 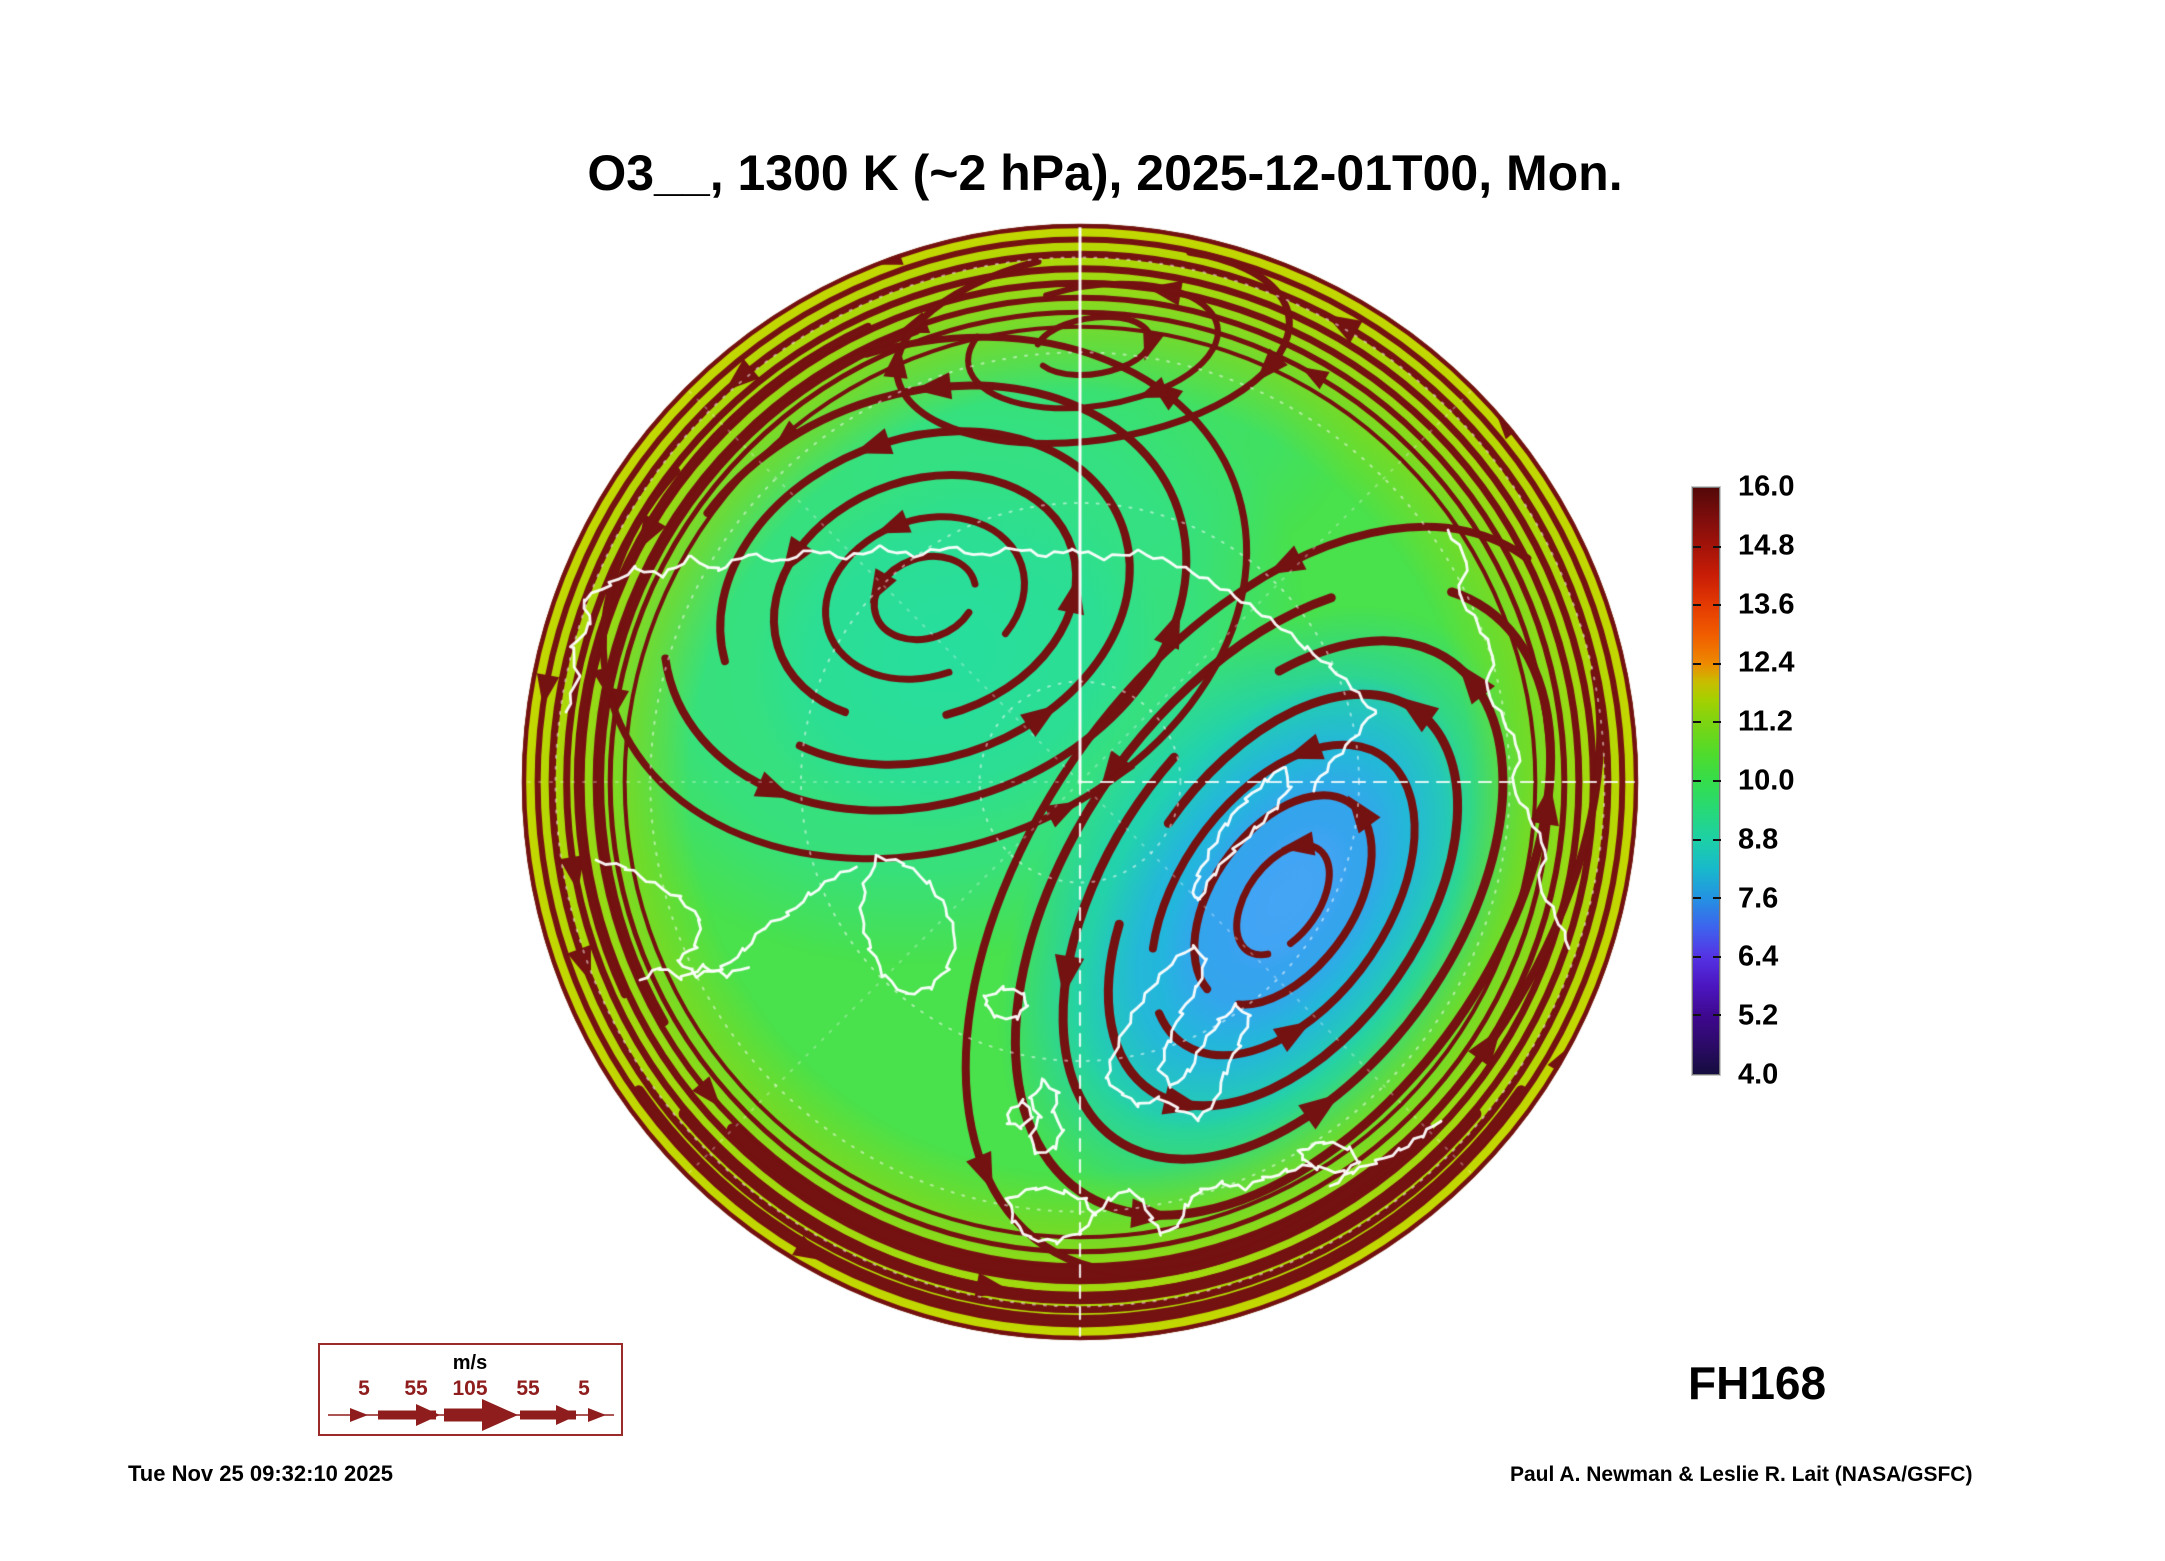 I want to click on wind-legend-graphic: m/s 5 55 105 55 5, so click(x=471, y=1391).